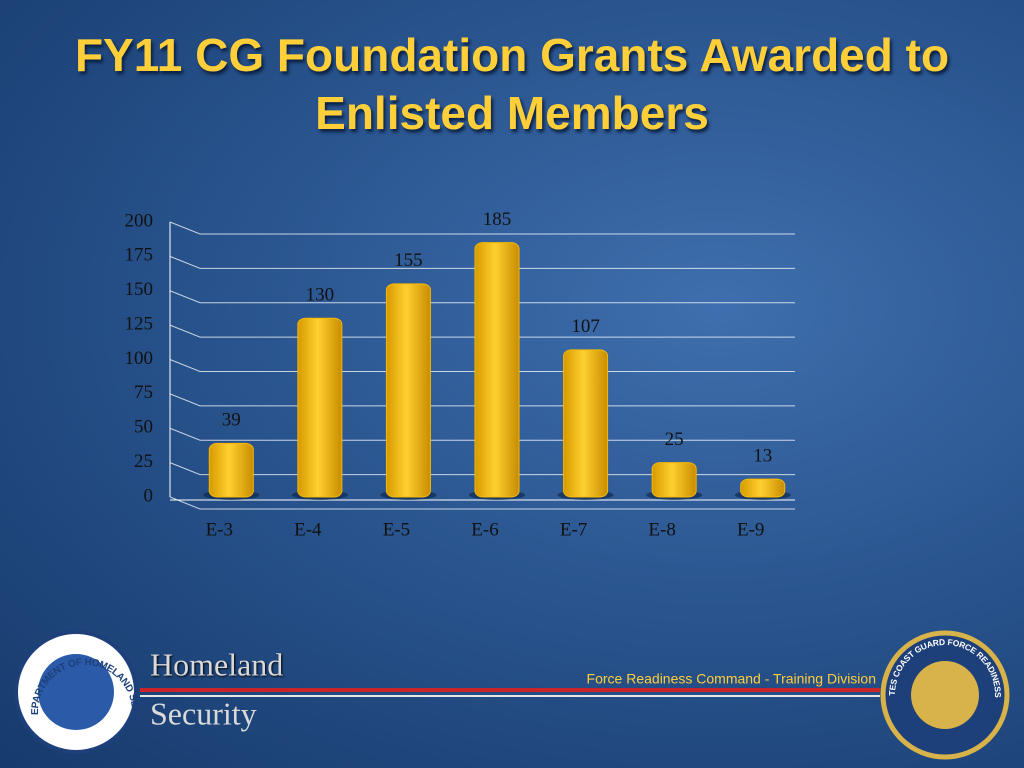  Describe the element at coordinates (945, 695) in the screenshot. I see `cg-seal-center` at that location.